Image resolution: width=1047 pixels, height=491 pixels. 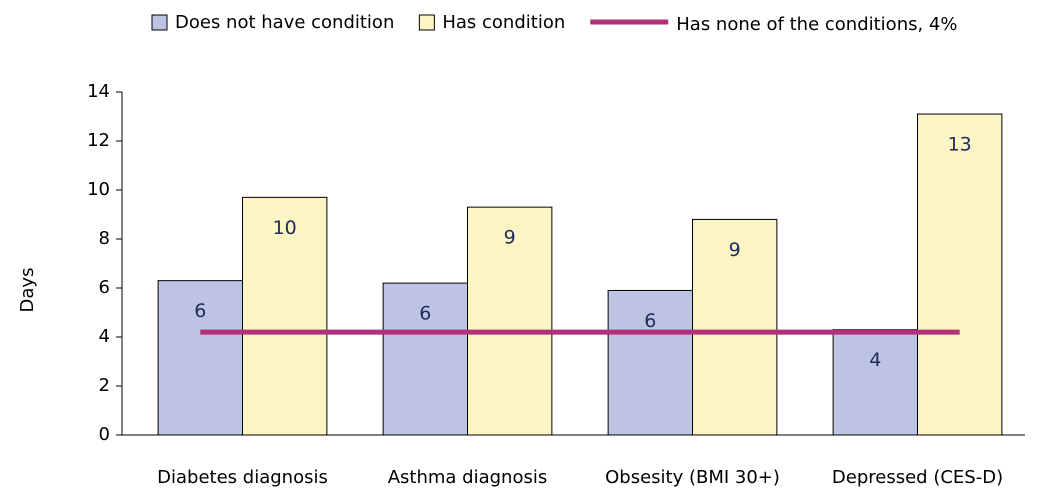 What do you see at coordinates (104, 336) in the screenshot?
I see `y-tick-label: 4` at bounding box center [104, 336].